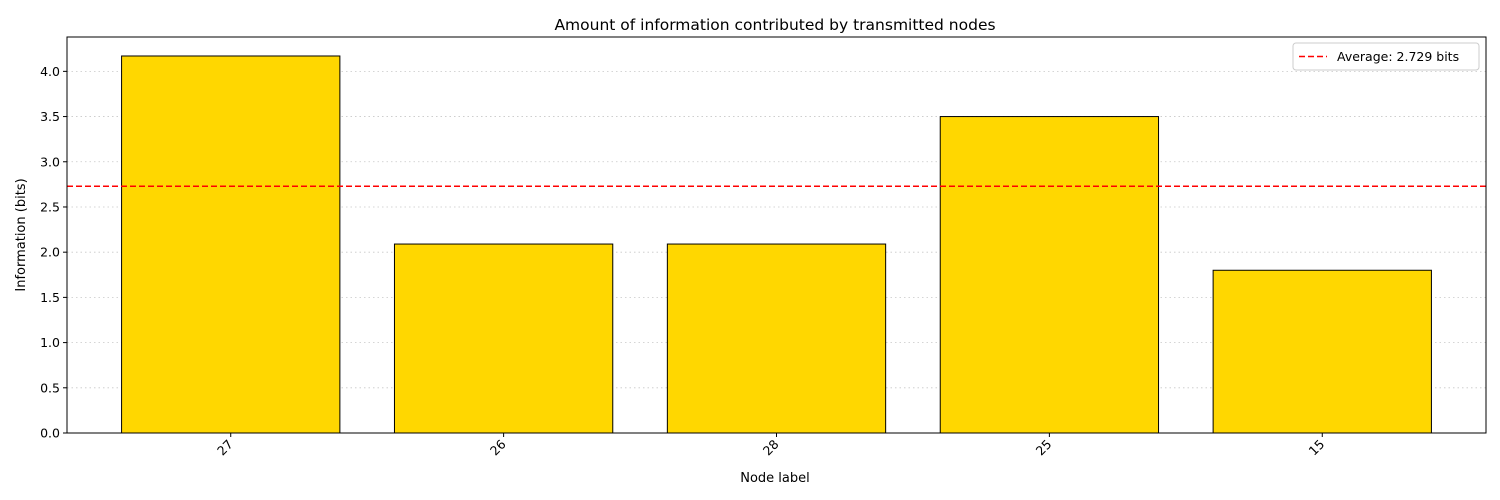 The width and height of the screenshot is (1500, 500). What do you see at coordinates (1317, 448) in the screenshot?
I see `x-tick-label: 15` at bounding box center [1317, 448].